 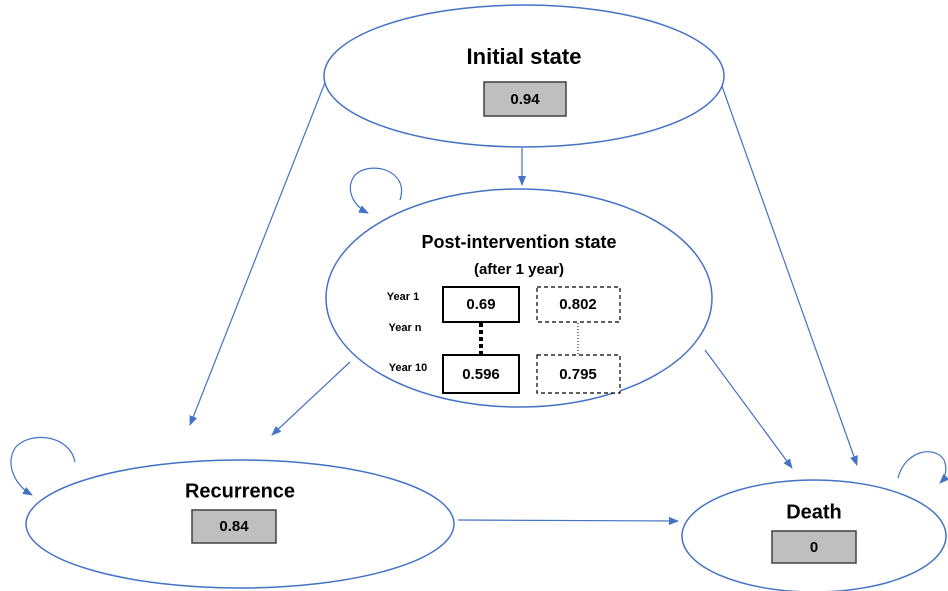 I want to click on node-label: Post-intervention state, so click(x=518, y=242).